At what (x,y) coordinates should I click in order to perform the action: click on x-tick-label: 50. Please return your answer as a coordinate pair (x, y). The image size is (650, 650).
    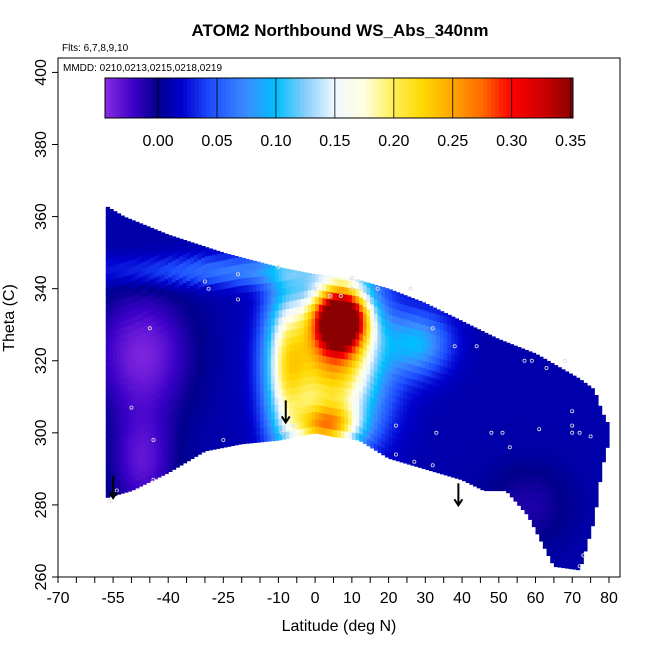
    Looking at the image, I should click on (499, 598).